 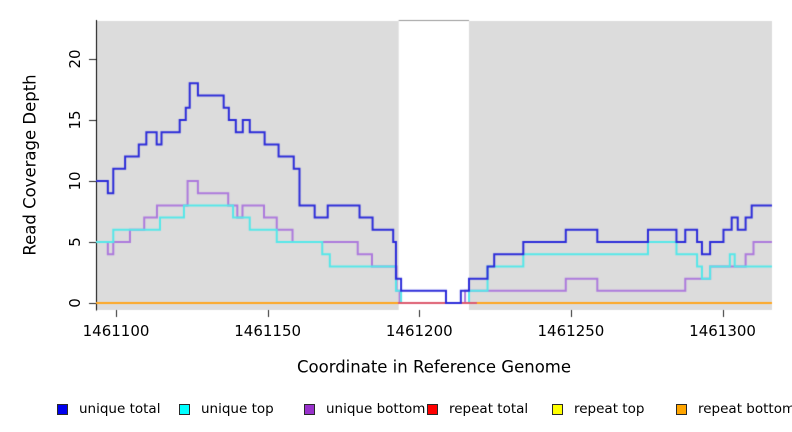 I want to click on unique-top-swatch-icon, so click(x=184, y=409).